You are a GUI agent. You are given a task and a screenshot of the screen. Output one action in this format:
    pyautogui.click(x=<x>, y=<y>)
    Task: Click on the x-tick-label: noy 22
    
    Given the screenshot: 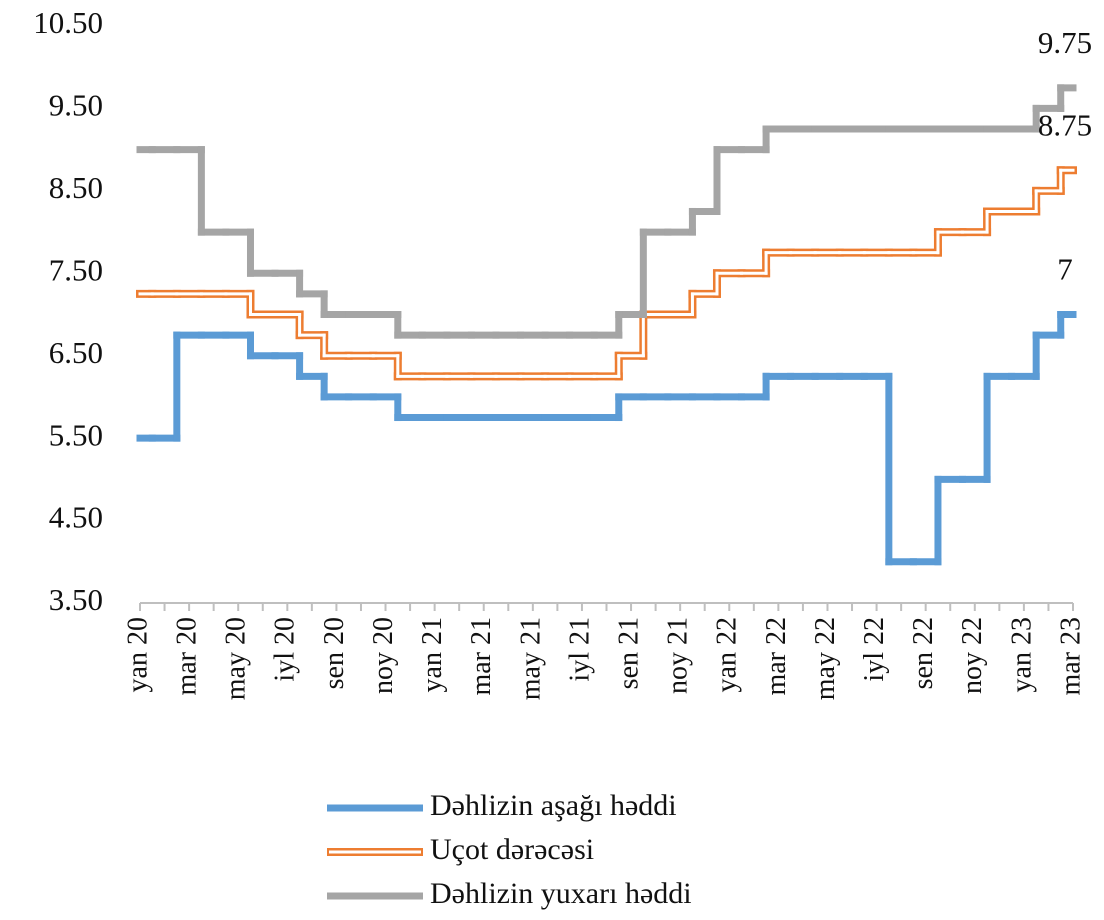 What is the action you would take?
    pyautogui.click(x=972, y=655)
    